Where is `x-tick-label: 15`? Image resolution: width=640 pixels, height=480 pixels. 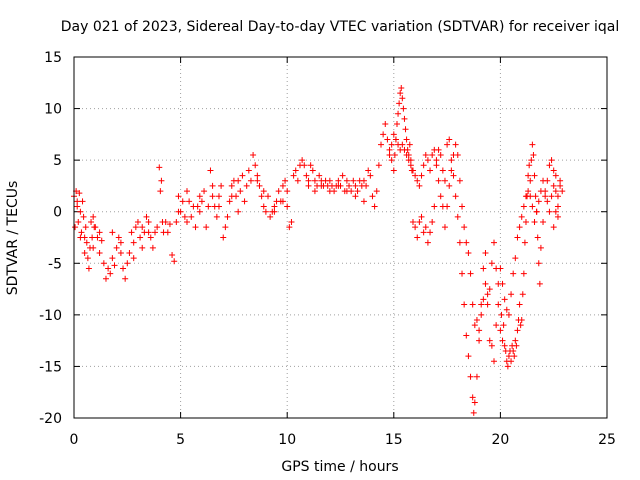 x-tick-label: 15 is located at coordinates (394, 440).